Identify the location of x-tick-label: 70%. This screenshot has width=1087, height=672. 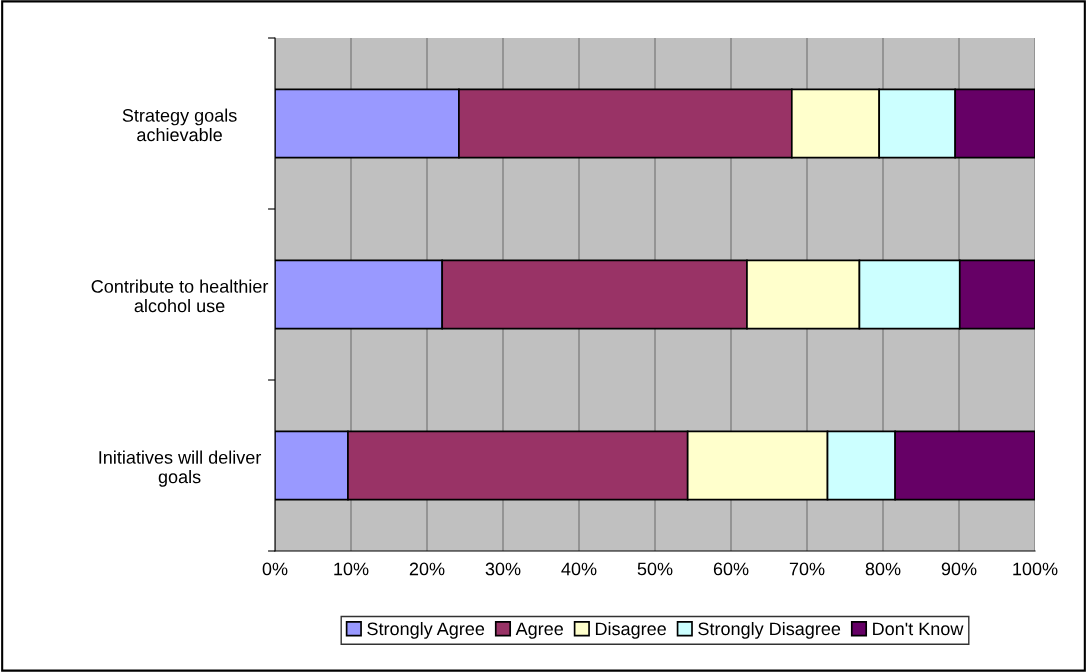
(807, 569).